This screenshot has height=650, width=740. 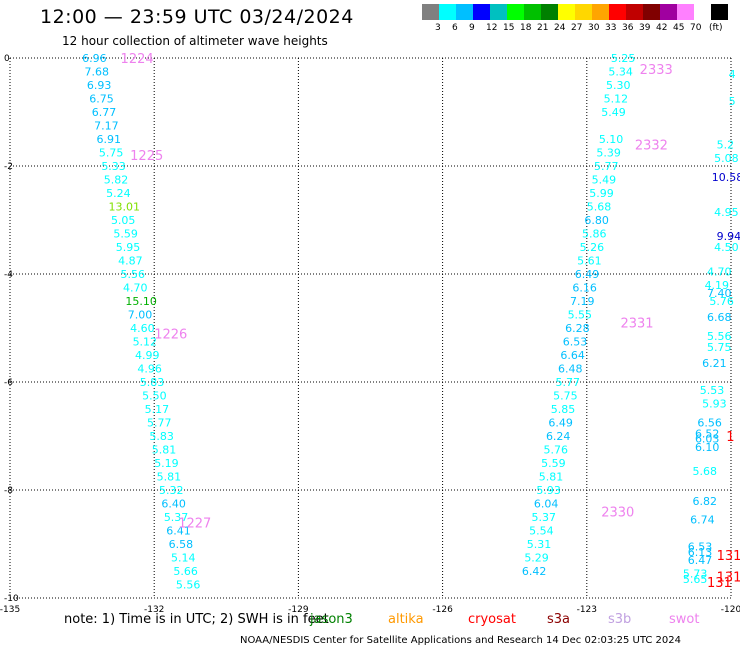 What do you see at coordinates (730, 610) in the screenshot?
I see `lon-tick-label: -120` at bounding box center [730, 610].